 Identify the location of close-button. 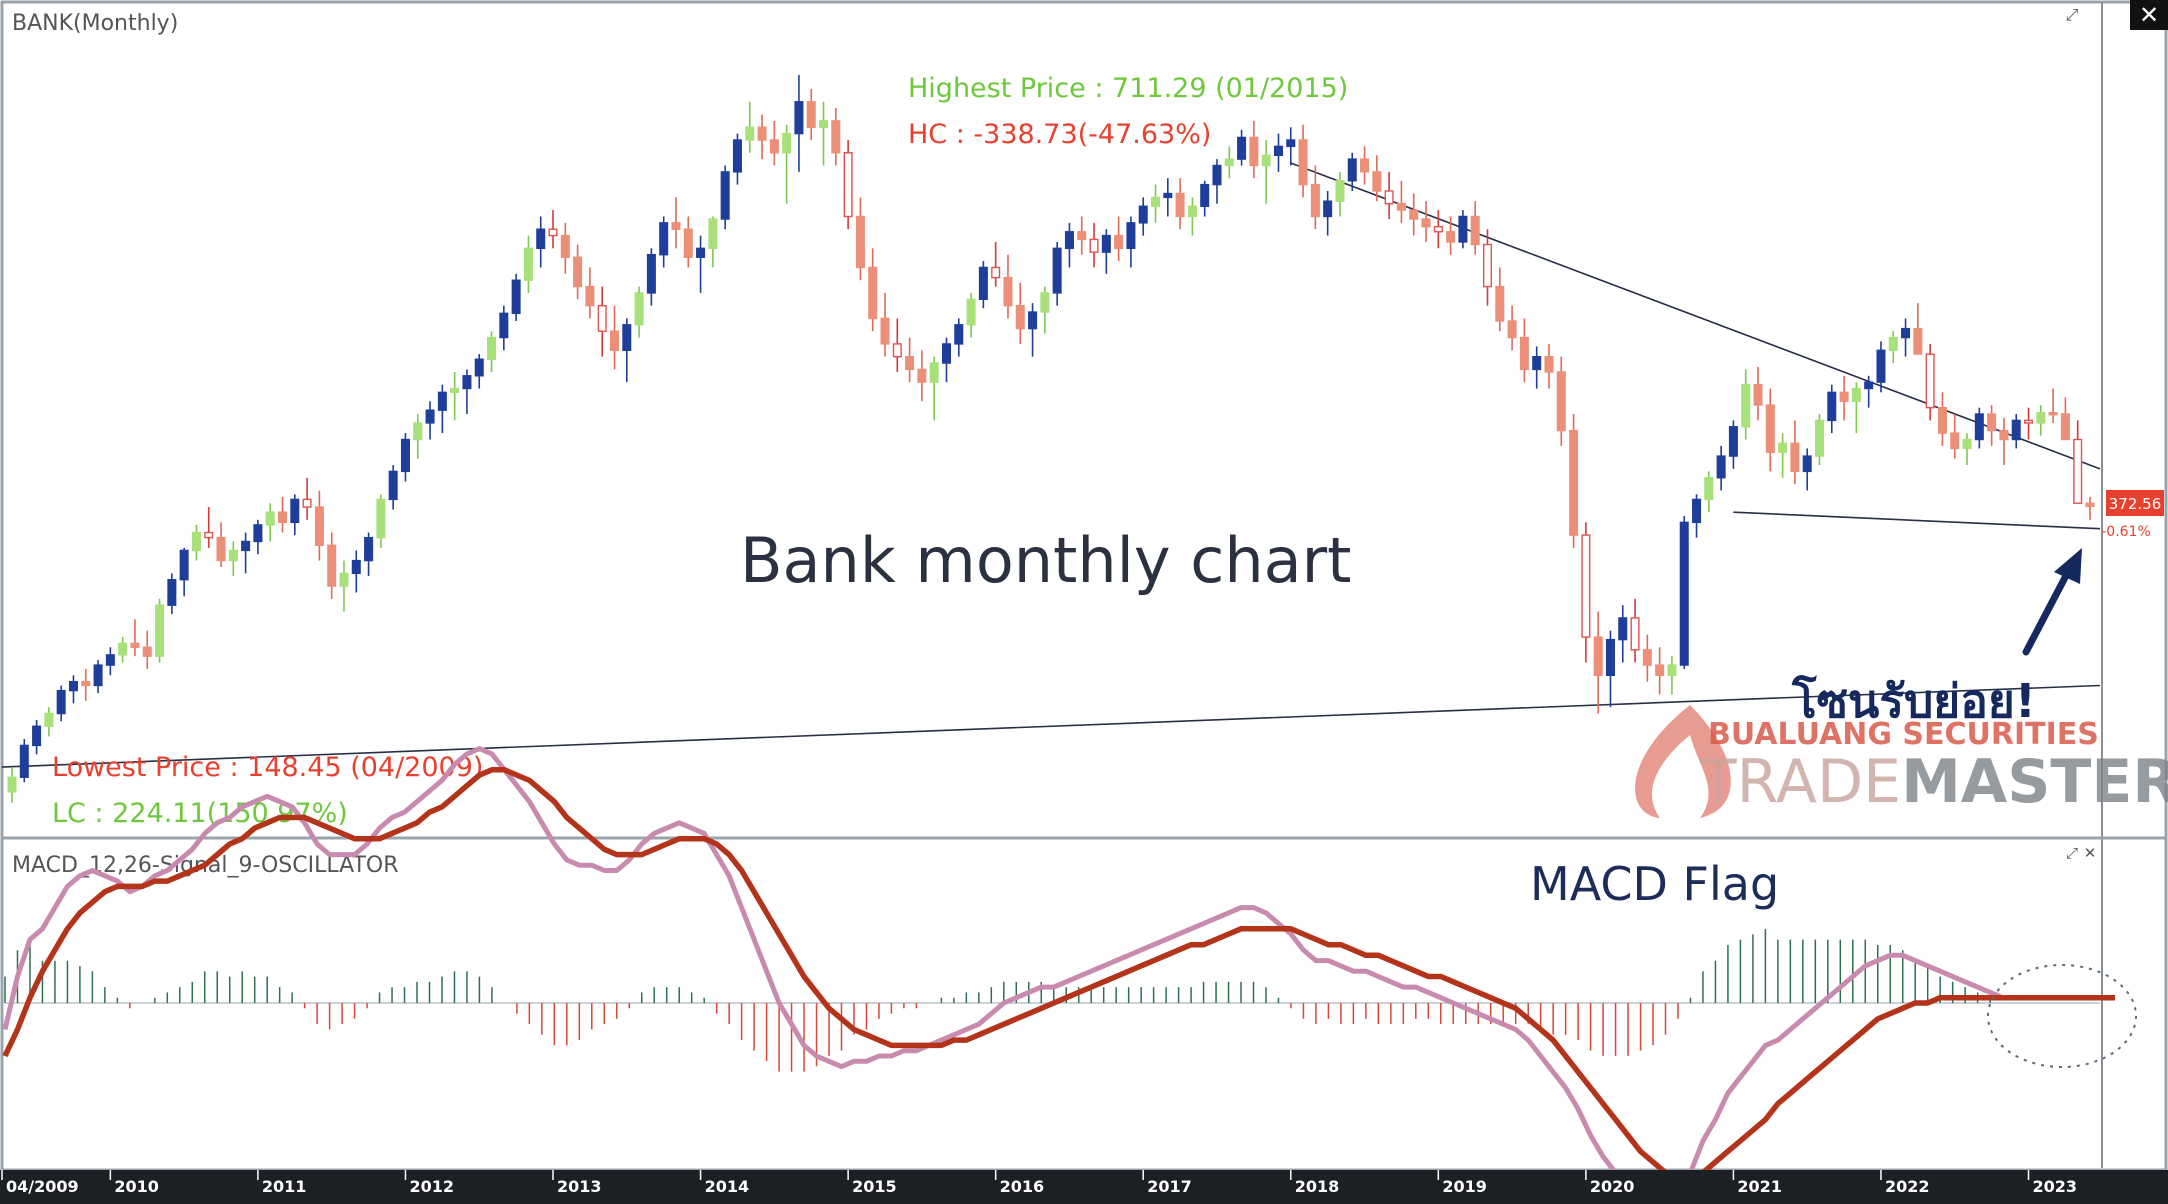
(2149, 15).